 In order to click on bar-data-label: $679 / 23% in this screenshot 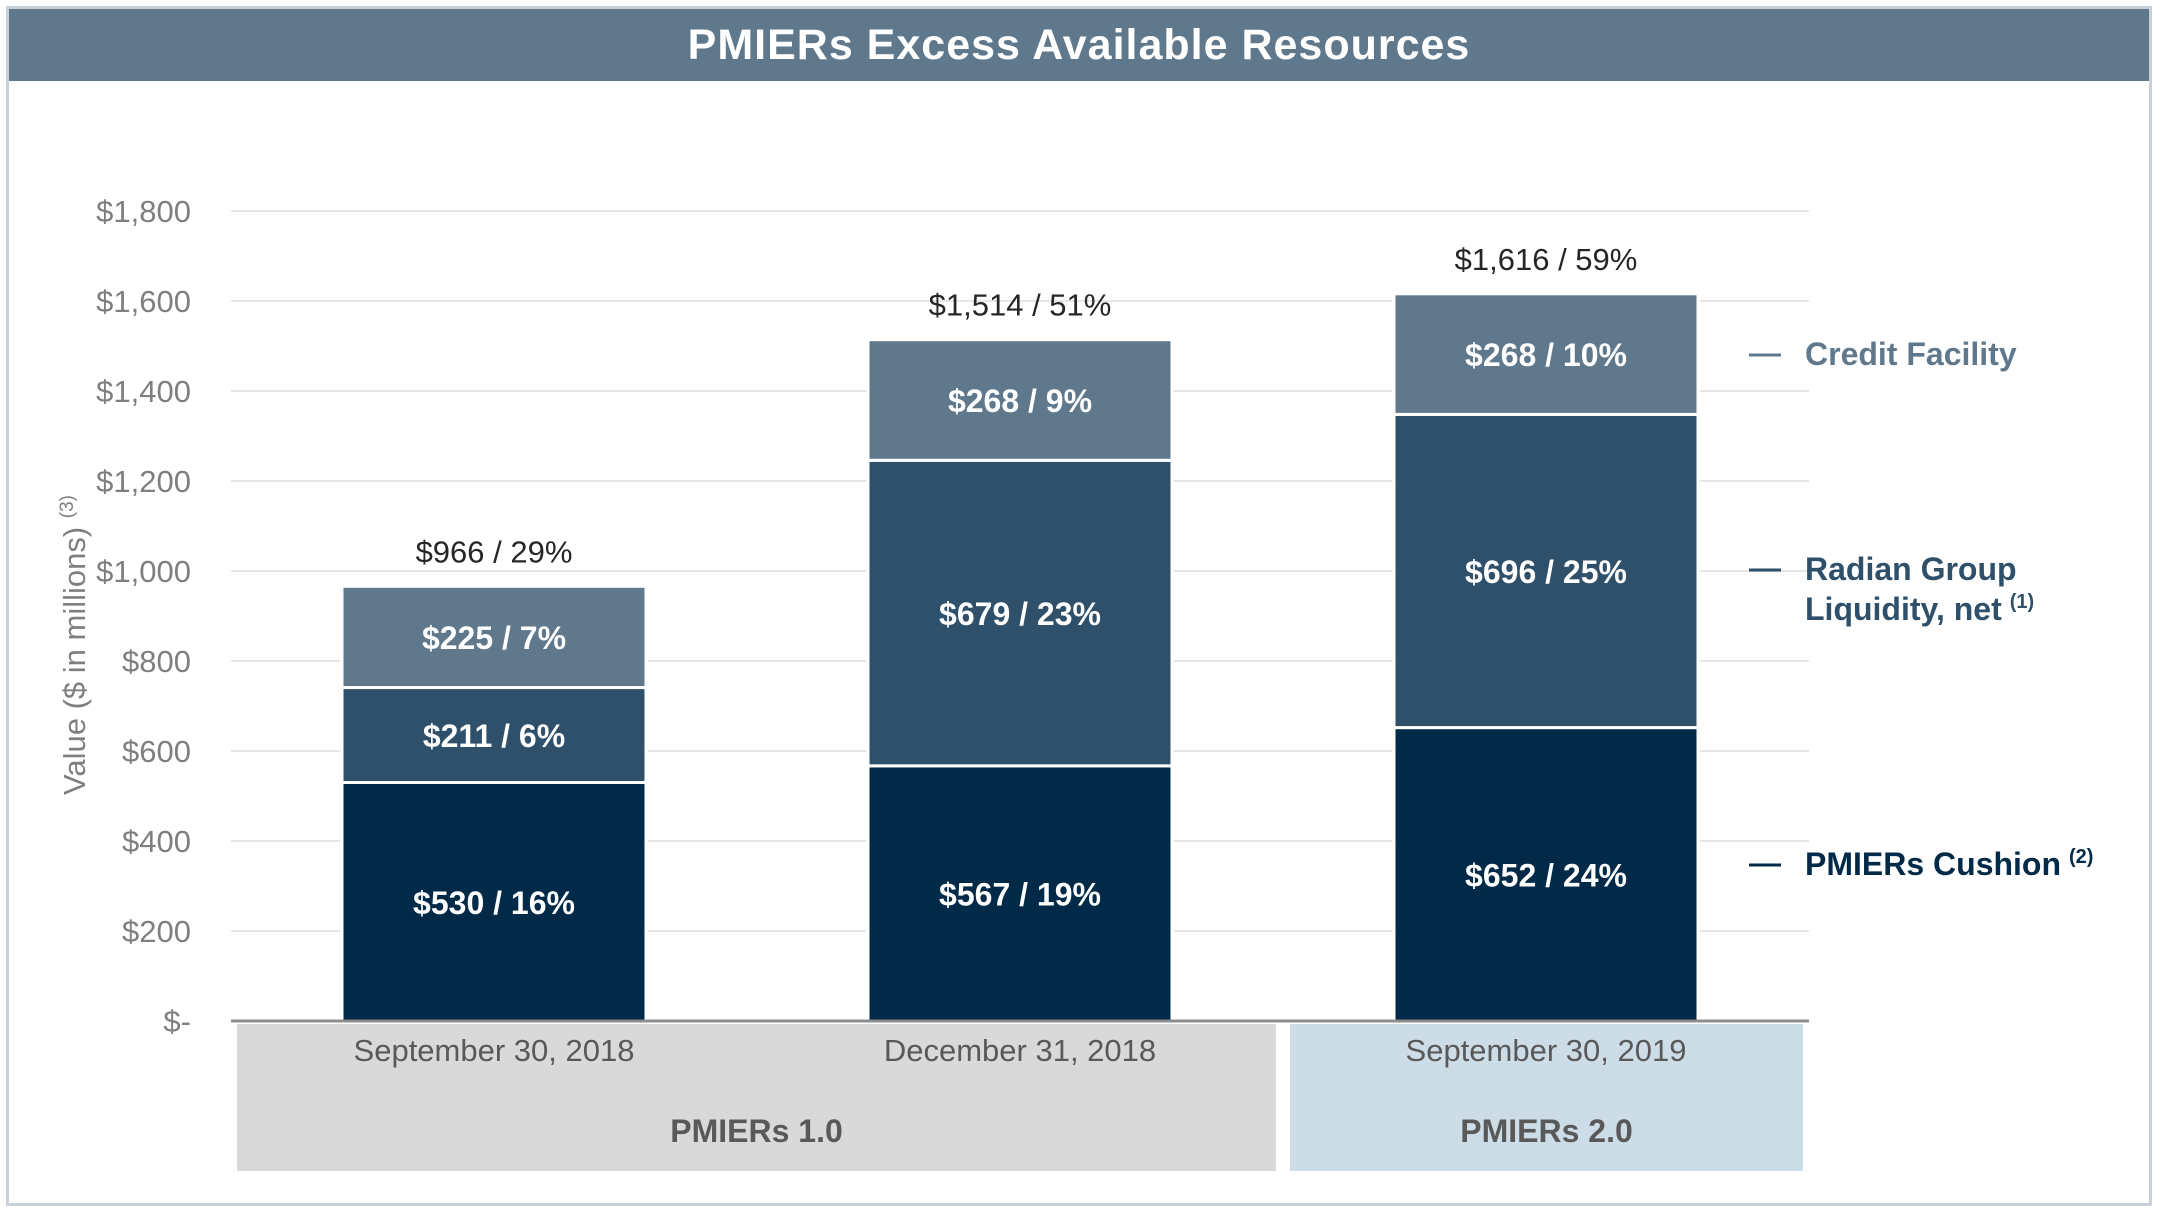, I will do `click(1020, 614)`.